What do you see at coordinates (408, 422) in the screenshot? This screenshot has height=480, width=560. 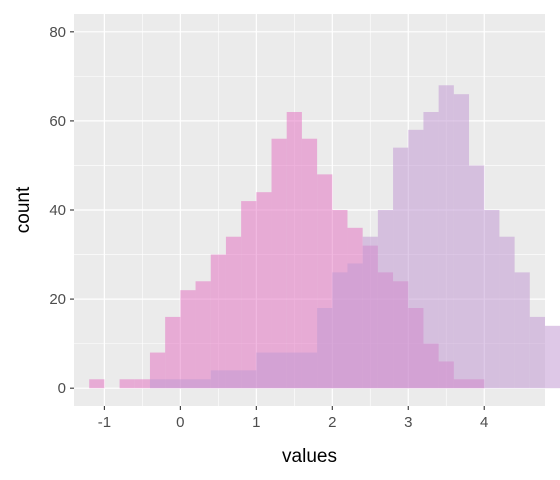 I see `x-tick-label: 3` at bounding box center [408, 422].